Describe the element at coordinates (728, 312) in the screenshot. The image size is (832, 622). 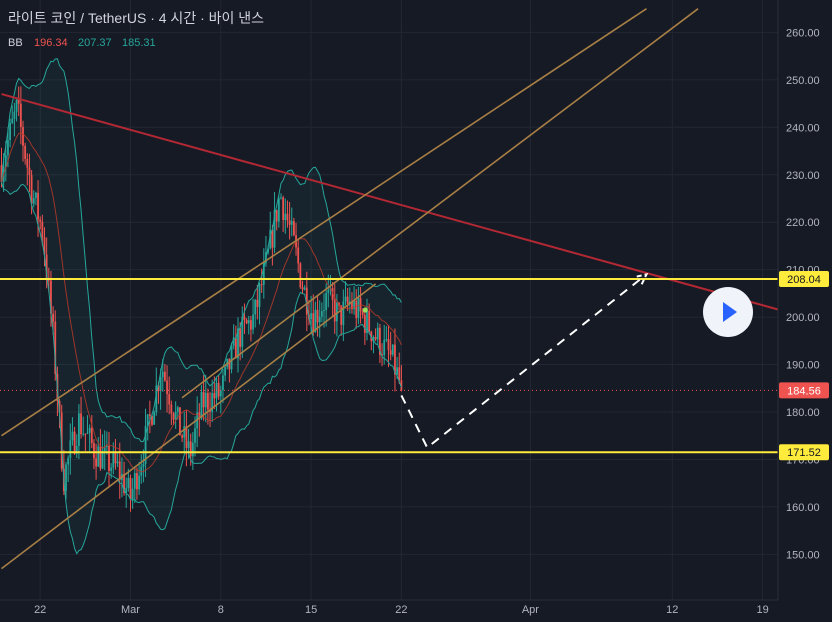
I see `play-button` at that location.